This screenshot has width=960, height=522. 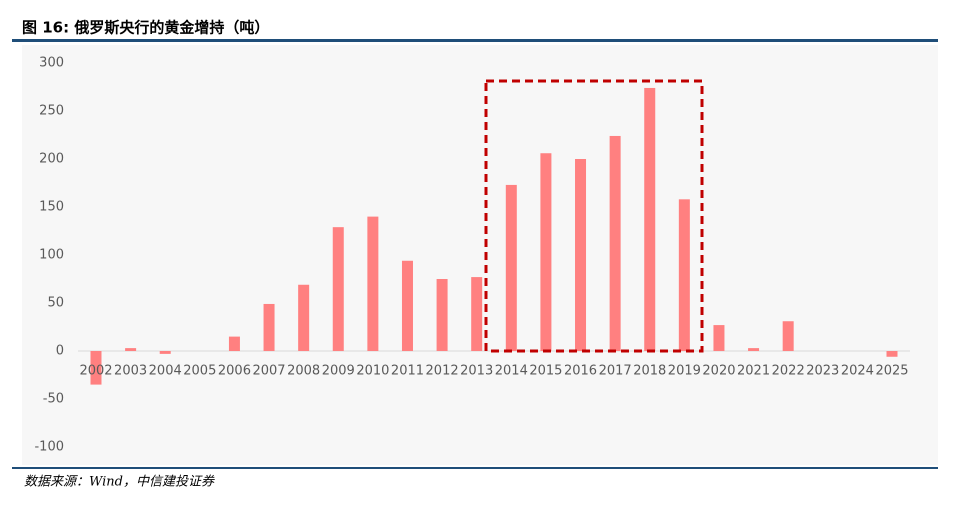 What do you see at coordinates (545, 371) in the screenshot?
I see `x-tick-label: 2015` at bounding box center [545, 371].